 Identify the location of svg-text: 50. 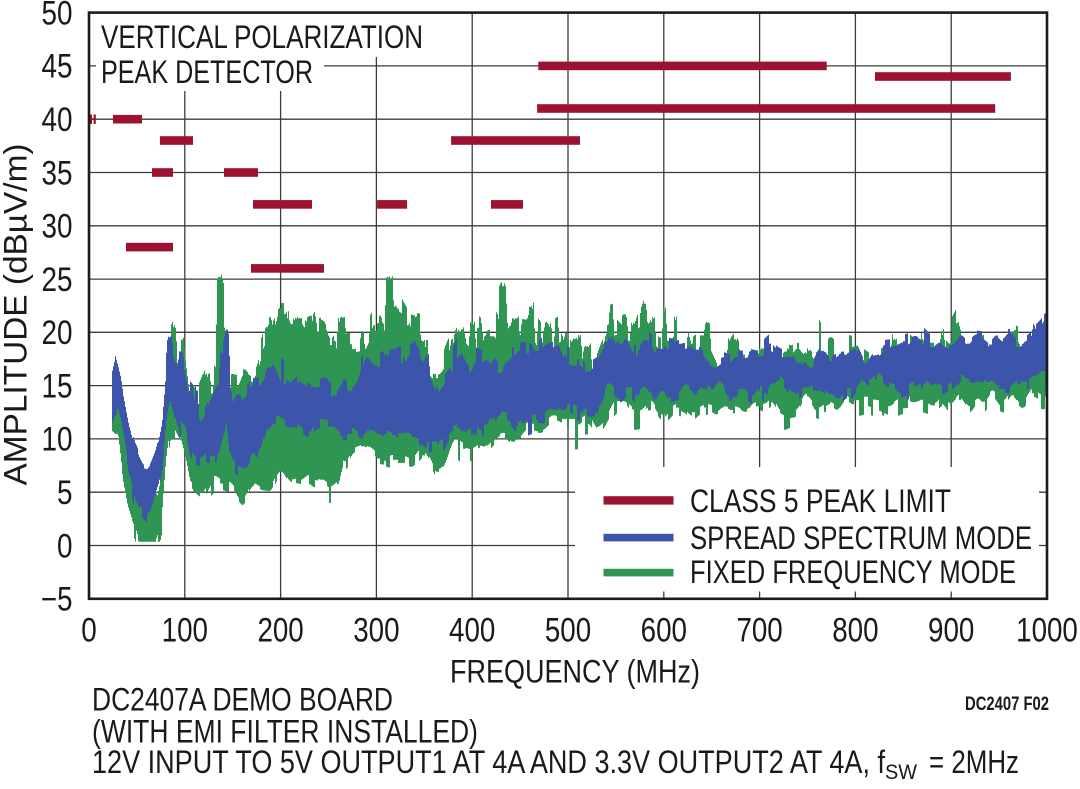
(57, 16).